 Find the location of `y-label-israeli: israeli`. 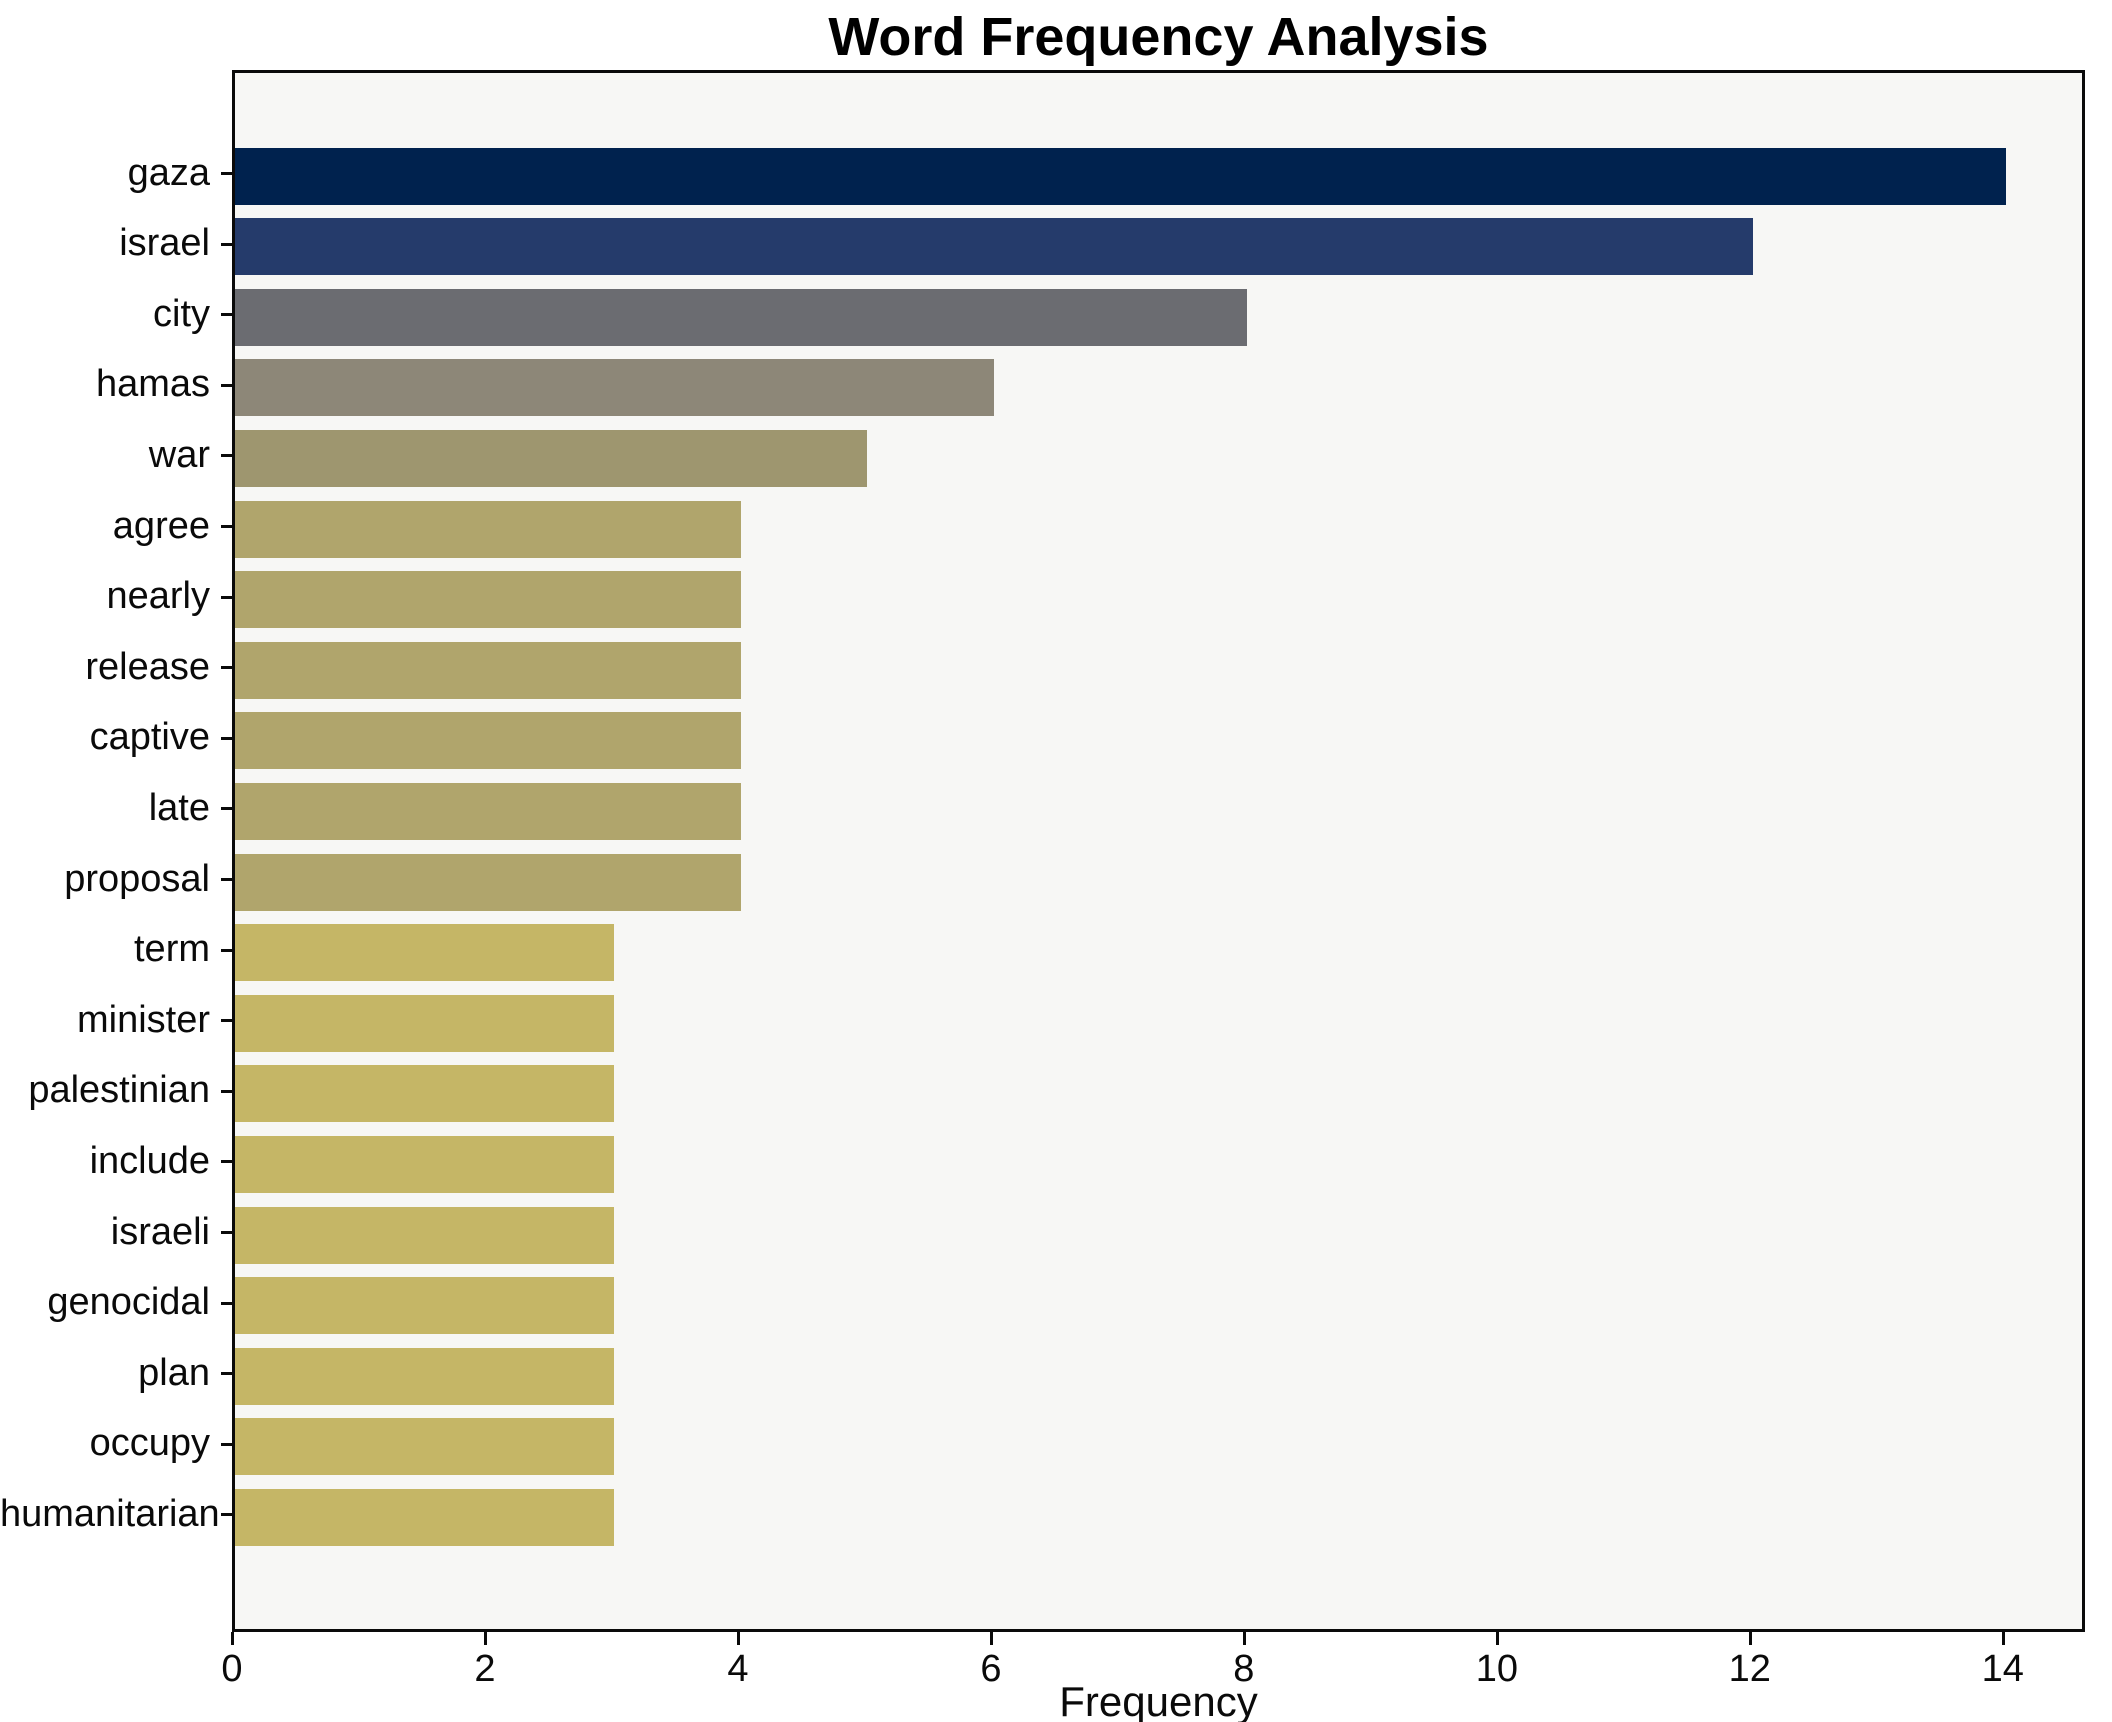

y-label-israeli: israeli is located at coordinates (160, 1231).